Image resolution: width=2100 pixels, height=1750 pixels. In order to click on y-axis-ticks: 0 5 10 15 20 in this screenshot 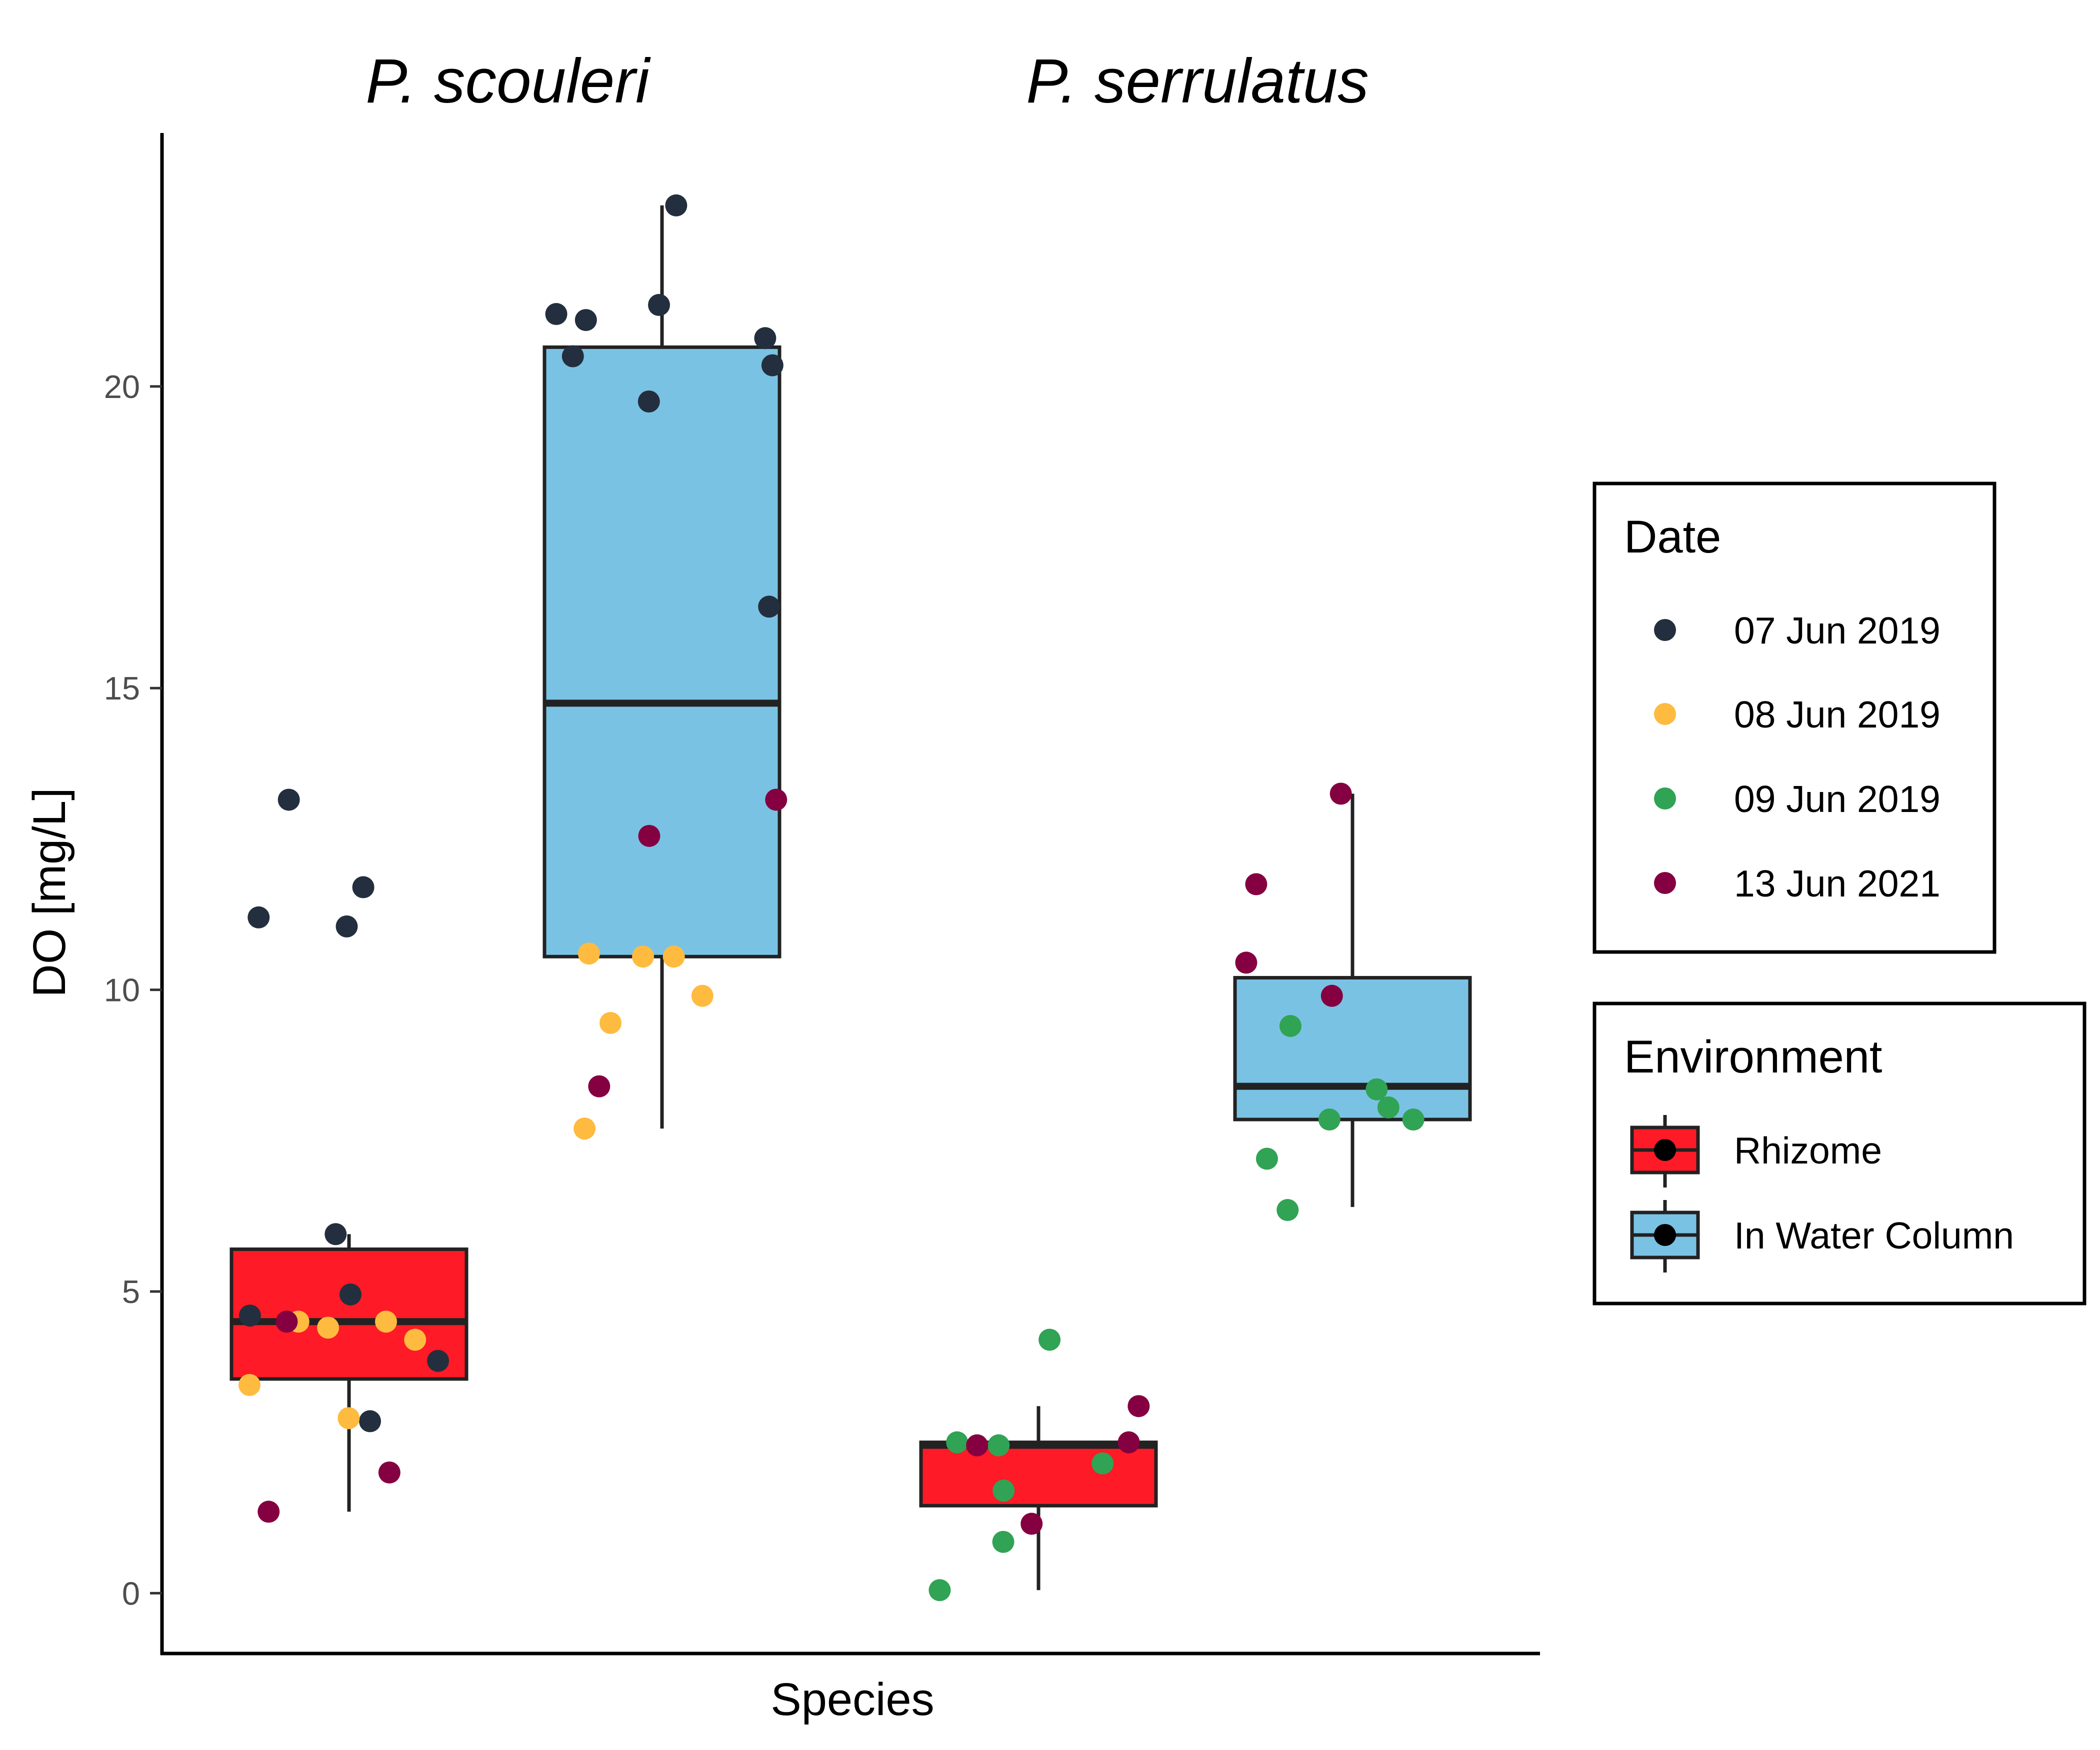, I will do `click(133, 990)`.